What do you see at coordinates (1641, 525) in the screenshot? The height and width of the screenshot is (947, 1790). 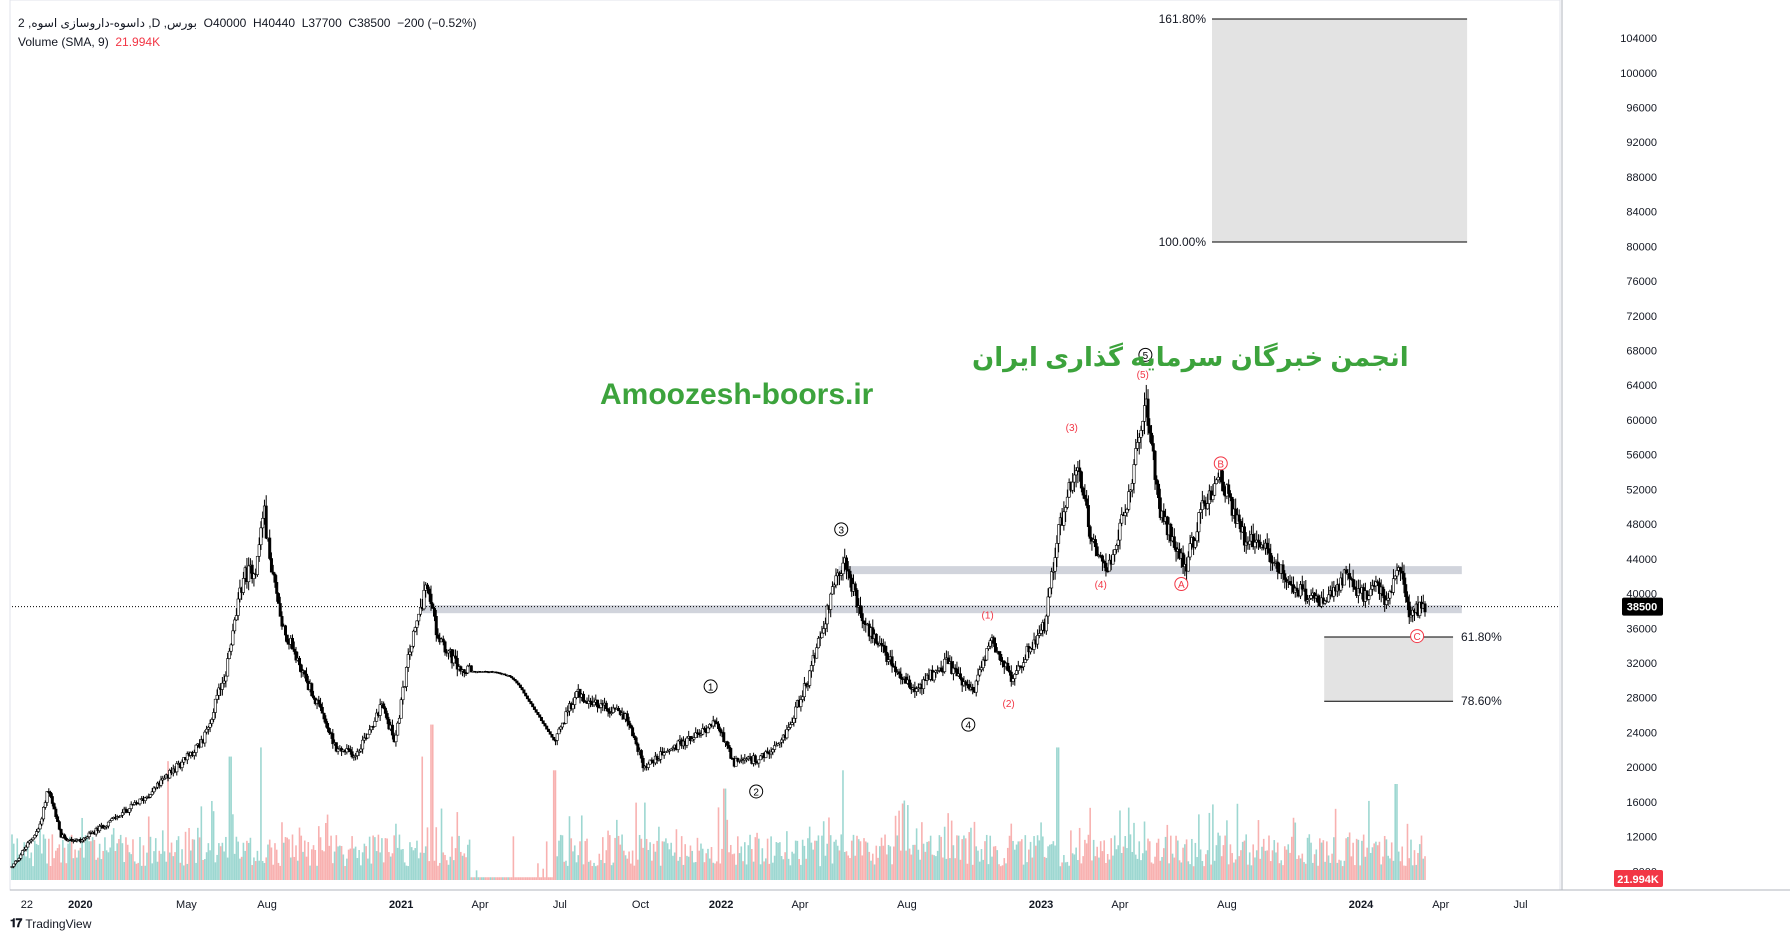 I see `price-tick: 48000` at bounding box center [1641, 525].